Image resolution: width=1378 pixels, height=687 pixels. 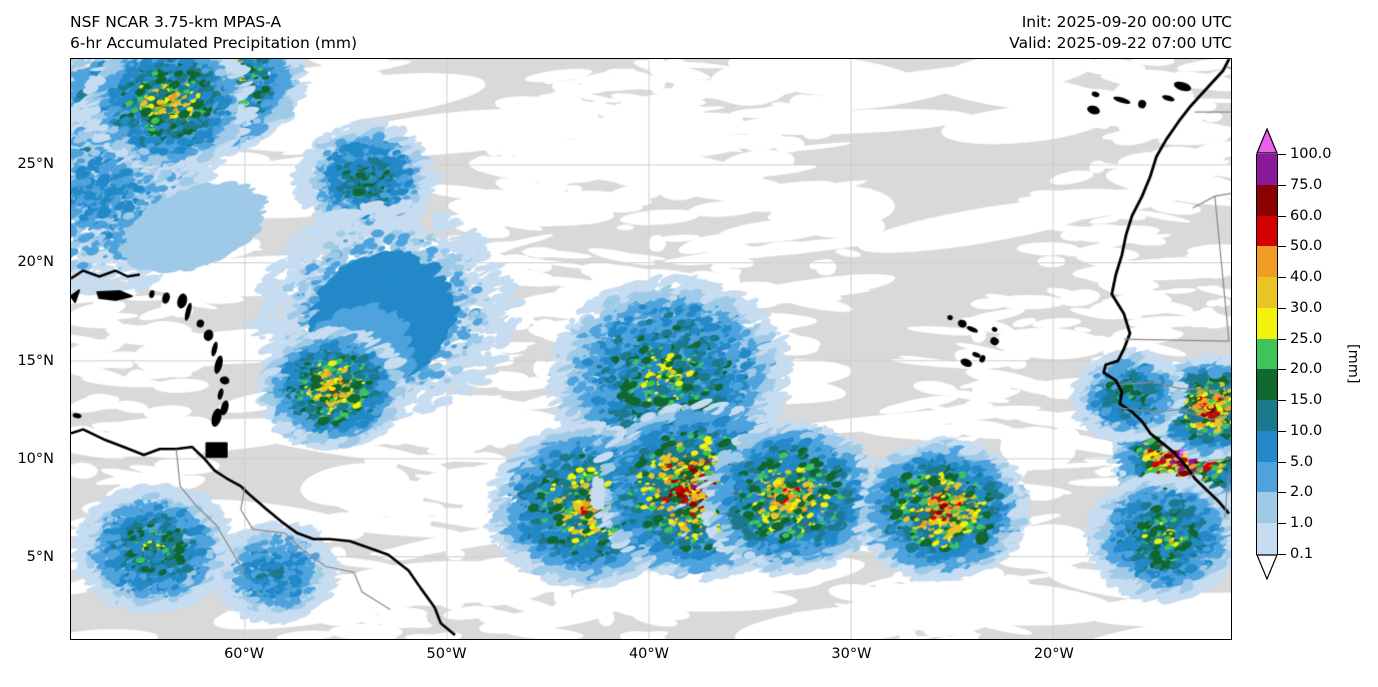 What do you see at coordinates (1126, 22) in the screenshot?
I see `init-time: Init: 2025-09-20 00:00 UTC` at bounding box center [1126, 22].